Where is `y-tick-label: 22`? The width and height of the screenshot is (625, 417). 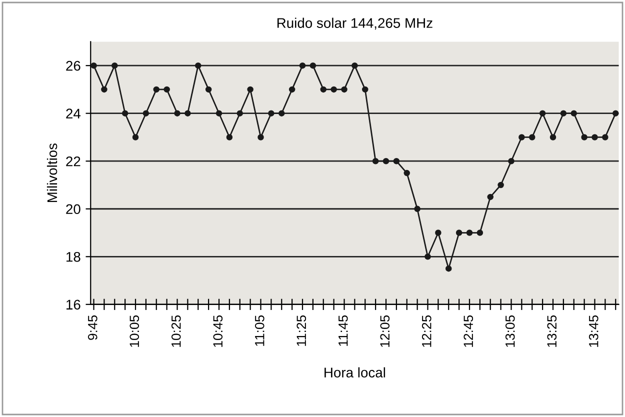
y-tick-label: 22 is located at coordinates (73, 161).